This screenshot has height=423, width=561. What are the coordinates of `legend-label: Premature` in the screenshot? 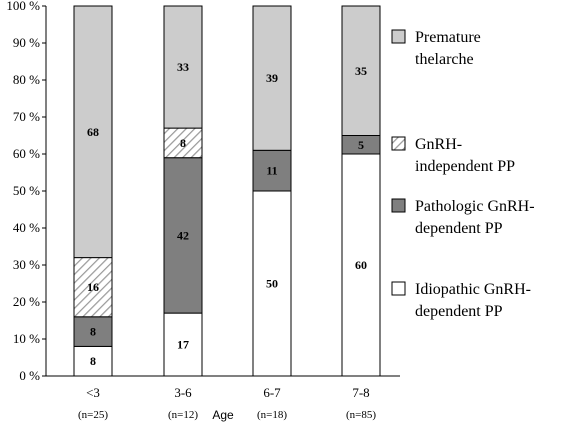 It's located at (448, 37).